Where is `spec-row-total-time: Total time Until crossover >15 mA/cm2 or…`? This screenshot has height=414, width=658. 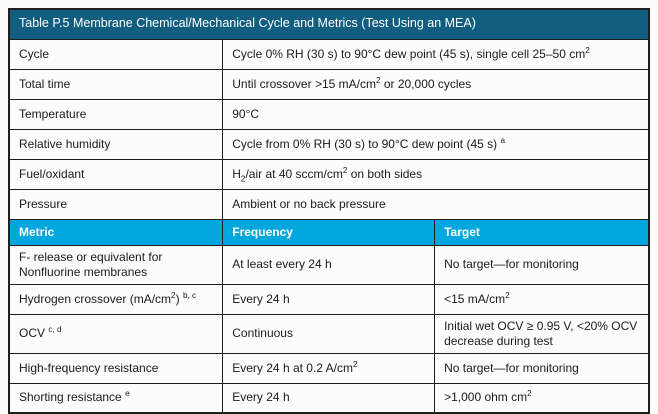 spec-row-total-time: Total time Until crossover >15 mA/cm2 or… is located at coordinates (329, 84).